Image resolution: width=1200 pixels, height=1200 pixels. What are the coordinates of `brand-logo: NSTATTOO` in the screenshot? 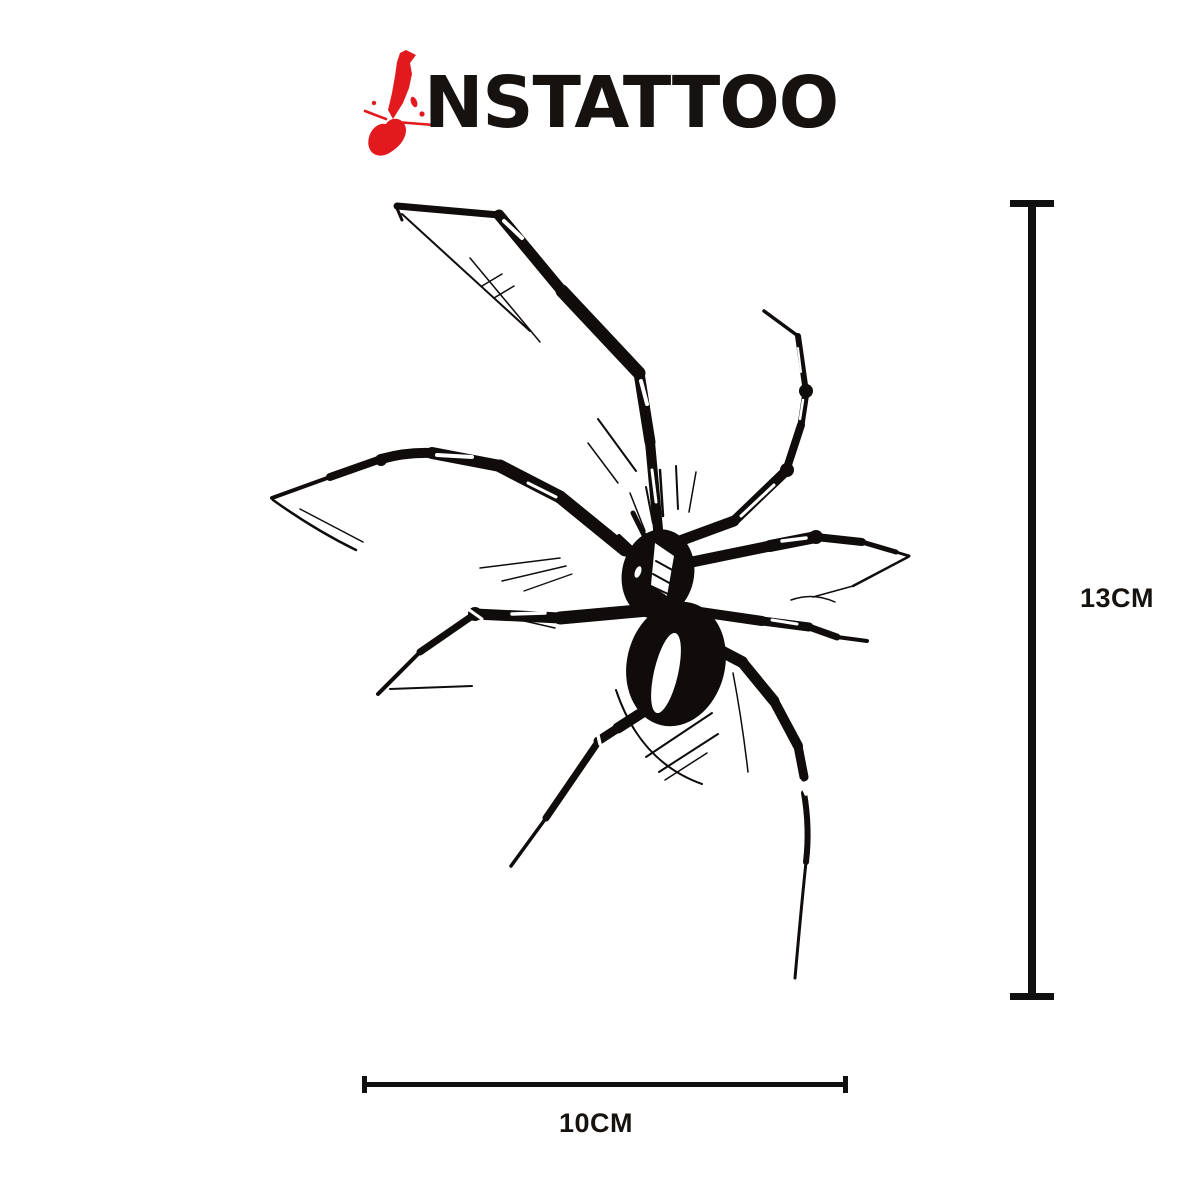 It's located at (600, 103).